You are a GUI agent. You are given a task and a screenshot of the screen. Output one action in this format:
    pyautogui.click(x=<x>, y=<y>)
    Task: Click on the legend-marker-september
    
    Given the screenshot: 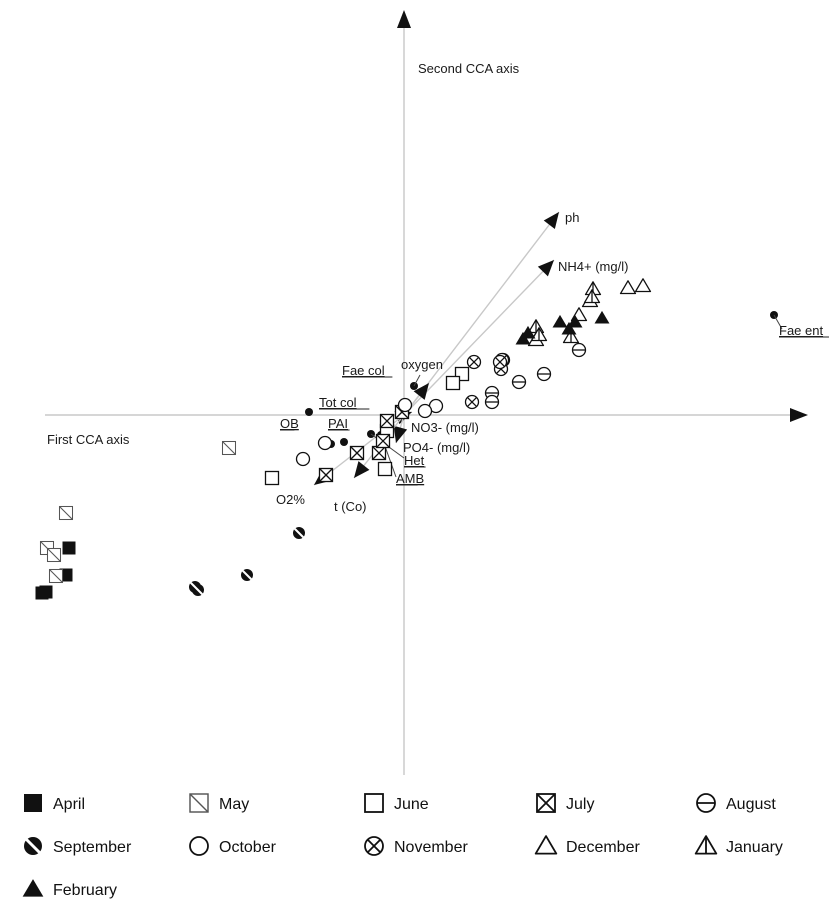 What is the action you would take?
    pyautogui.click(x=33, y=846)
    